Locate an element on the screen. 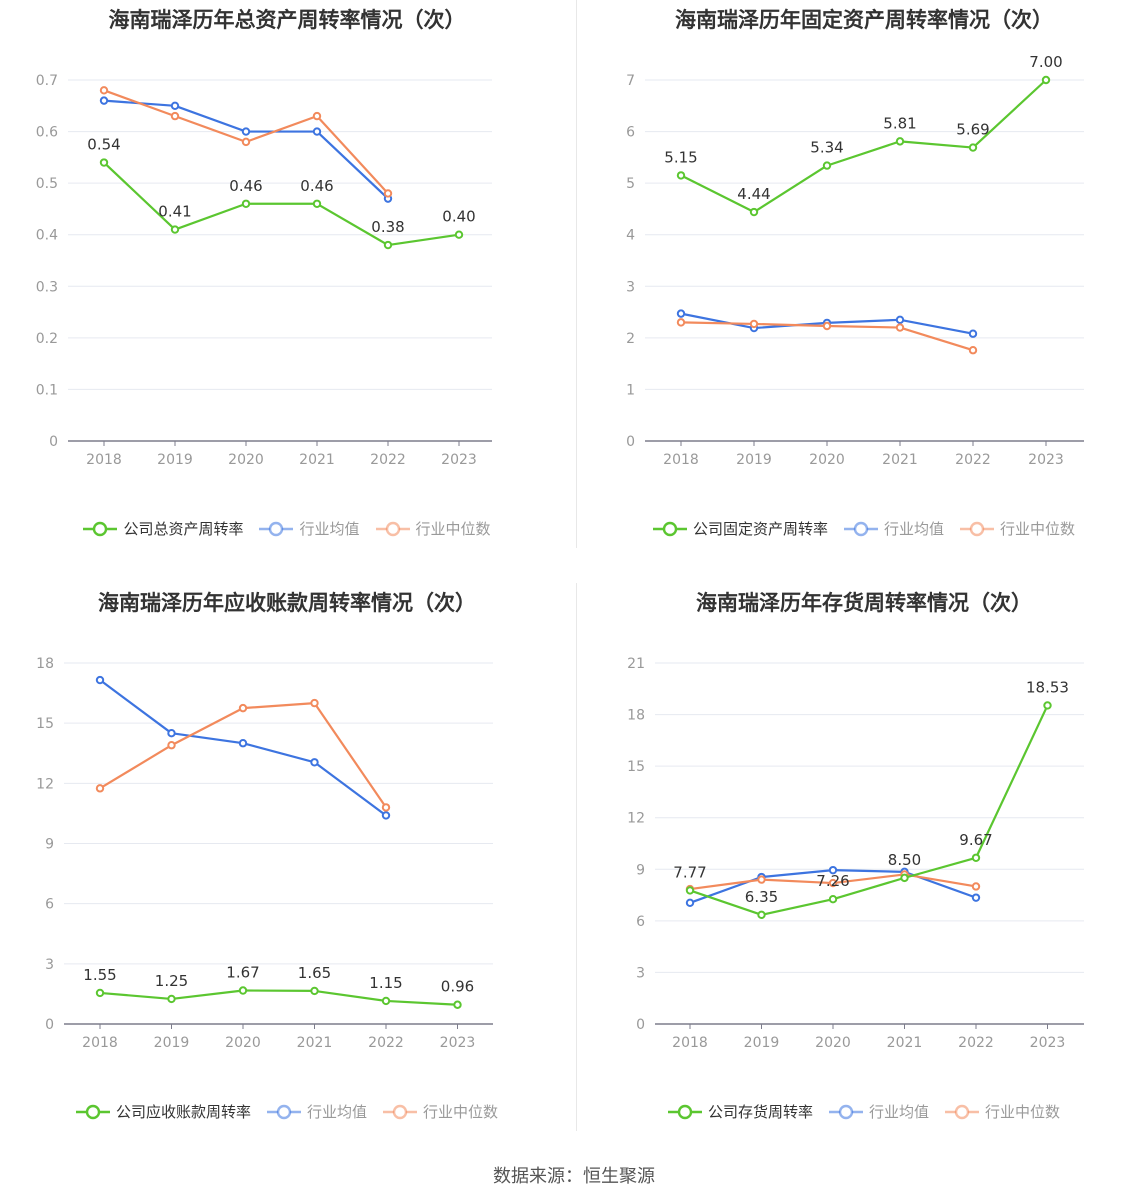  data-label: 0.41 is located at coordinates (174, 212).